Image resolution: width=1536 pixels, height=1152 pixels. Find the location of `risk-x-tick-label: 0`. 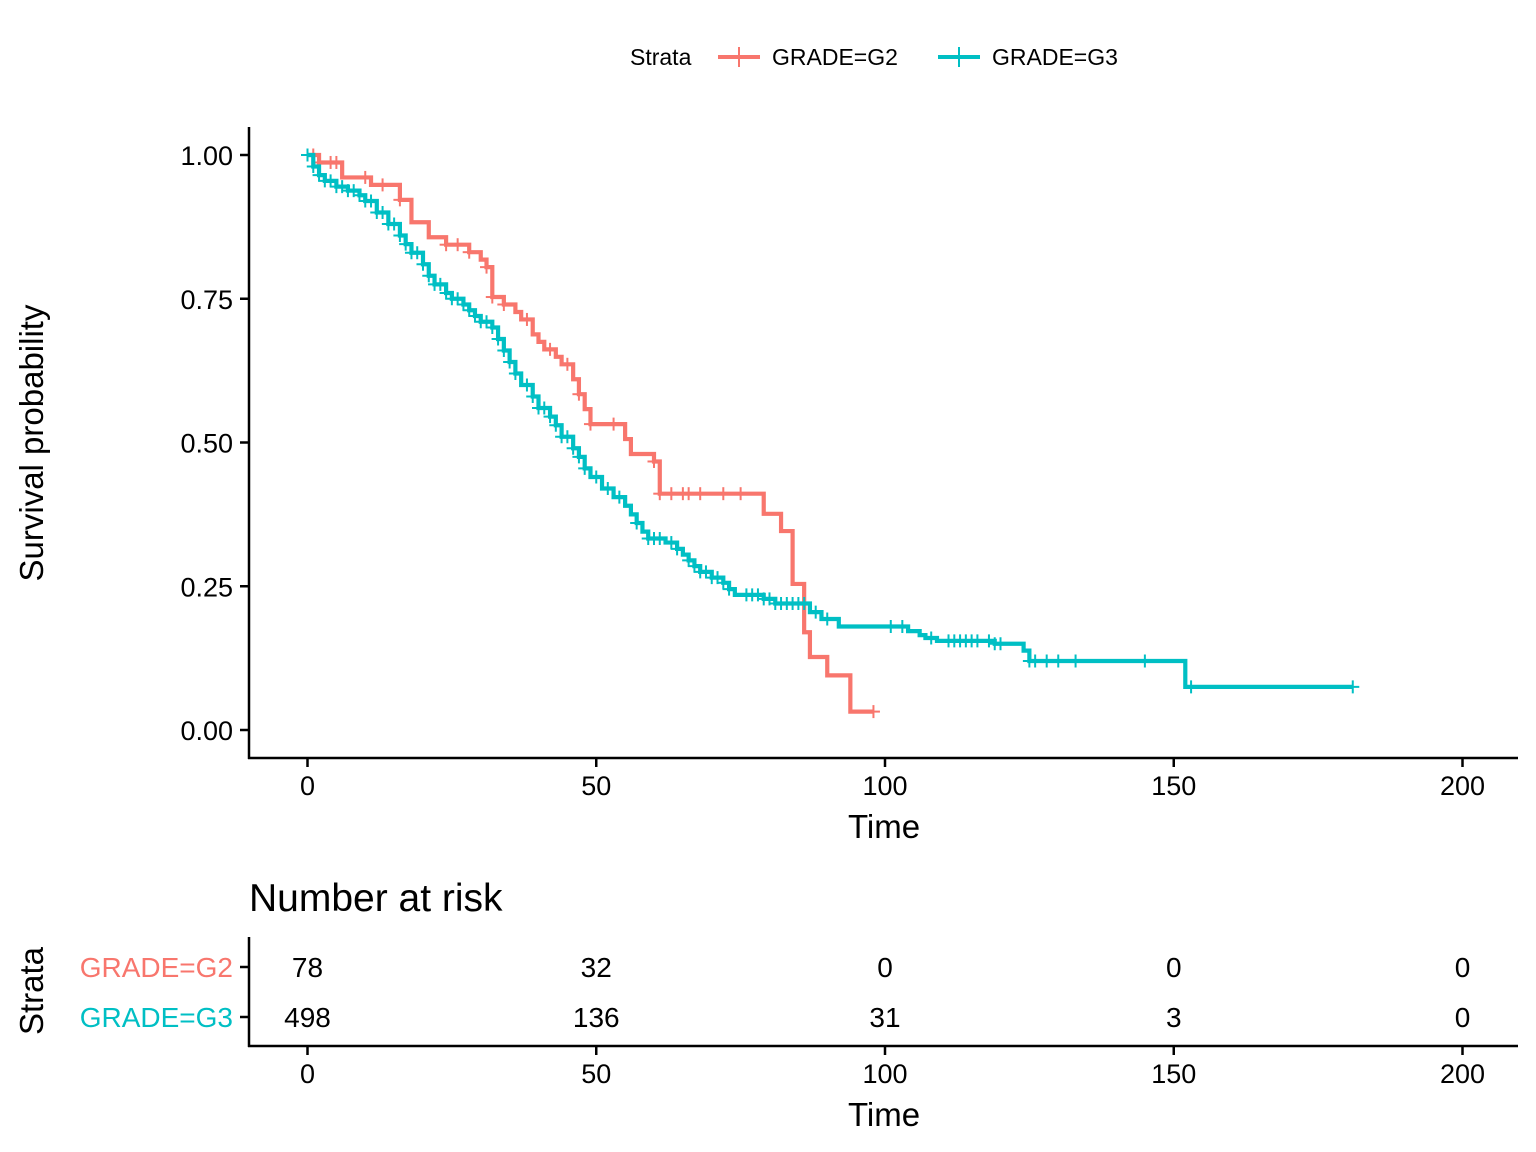

risk-x-tick-label: 0 is located at coordinates (307, 1074).